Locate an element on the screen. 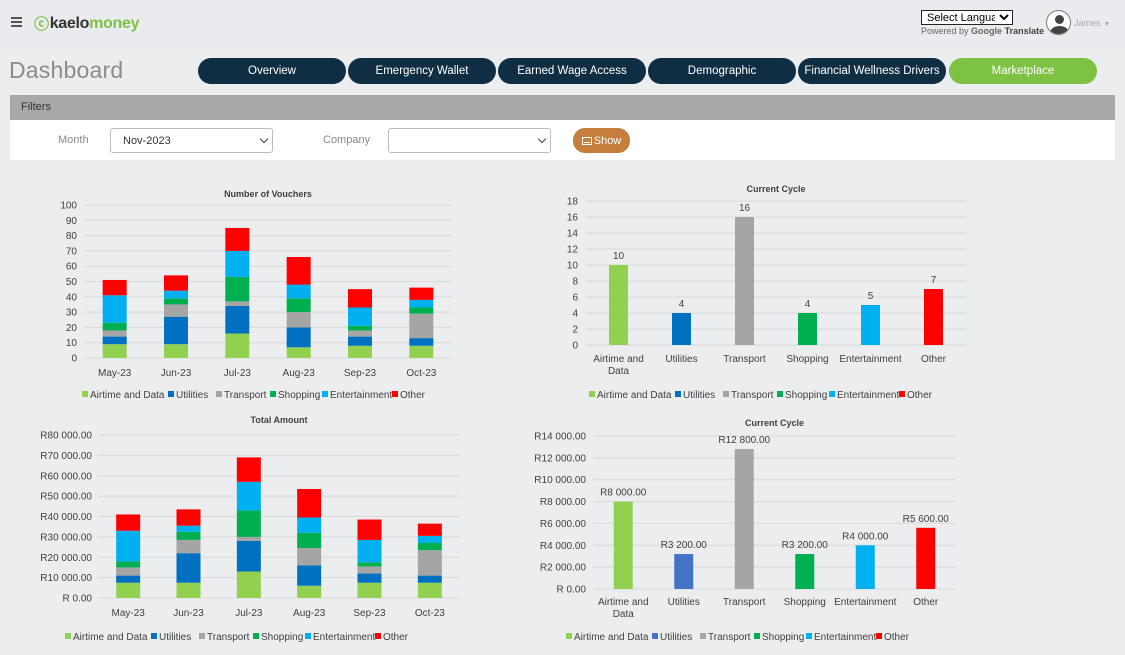  x-tick-label: Shopping is located at coordinates (807, 359).